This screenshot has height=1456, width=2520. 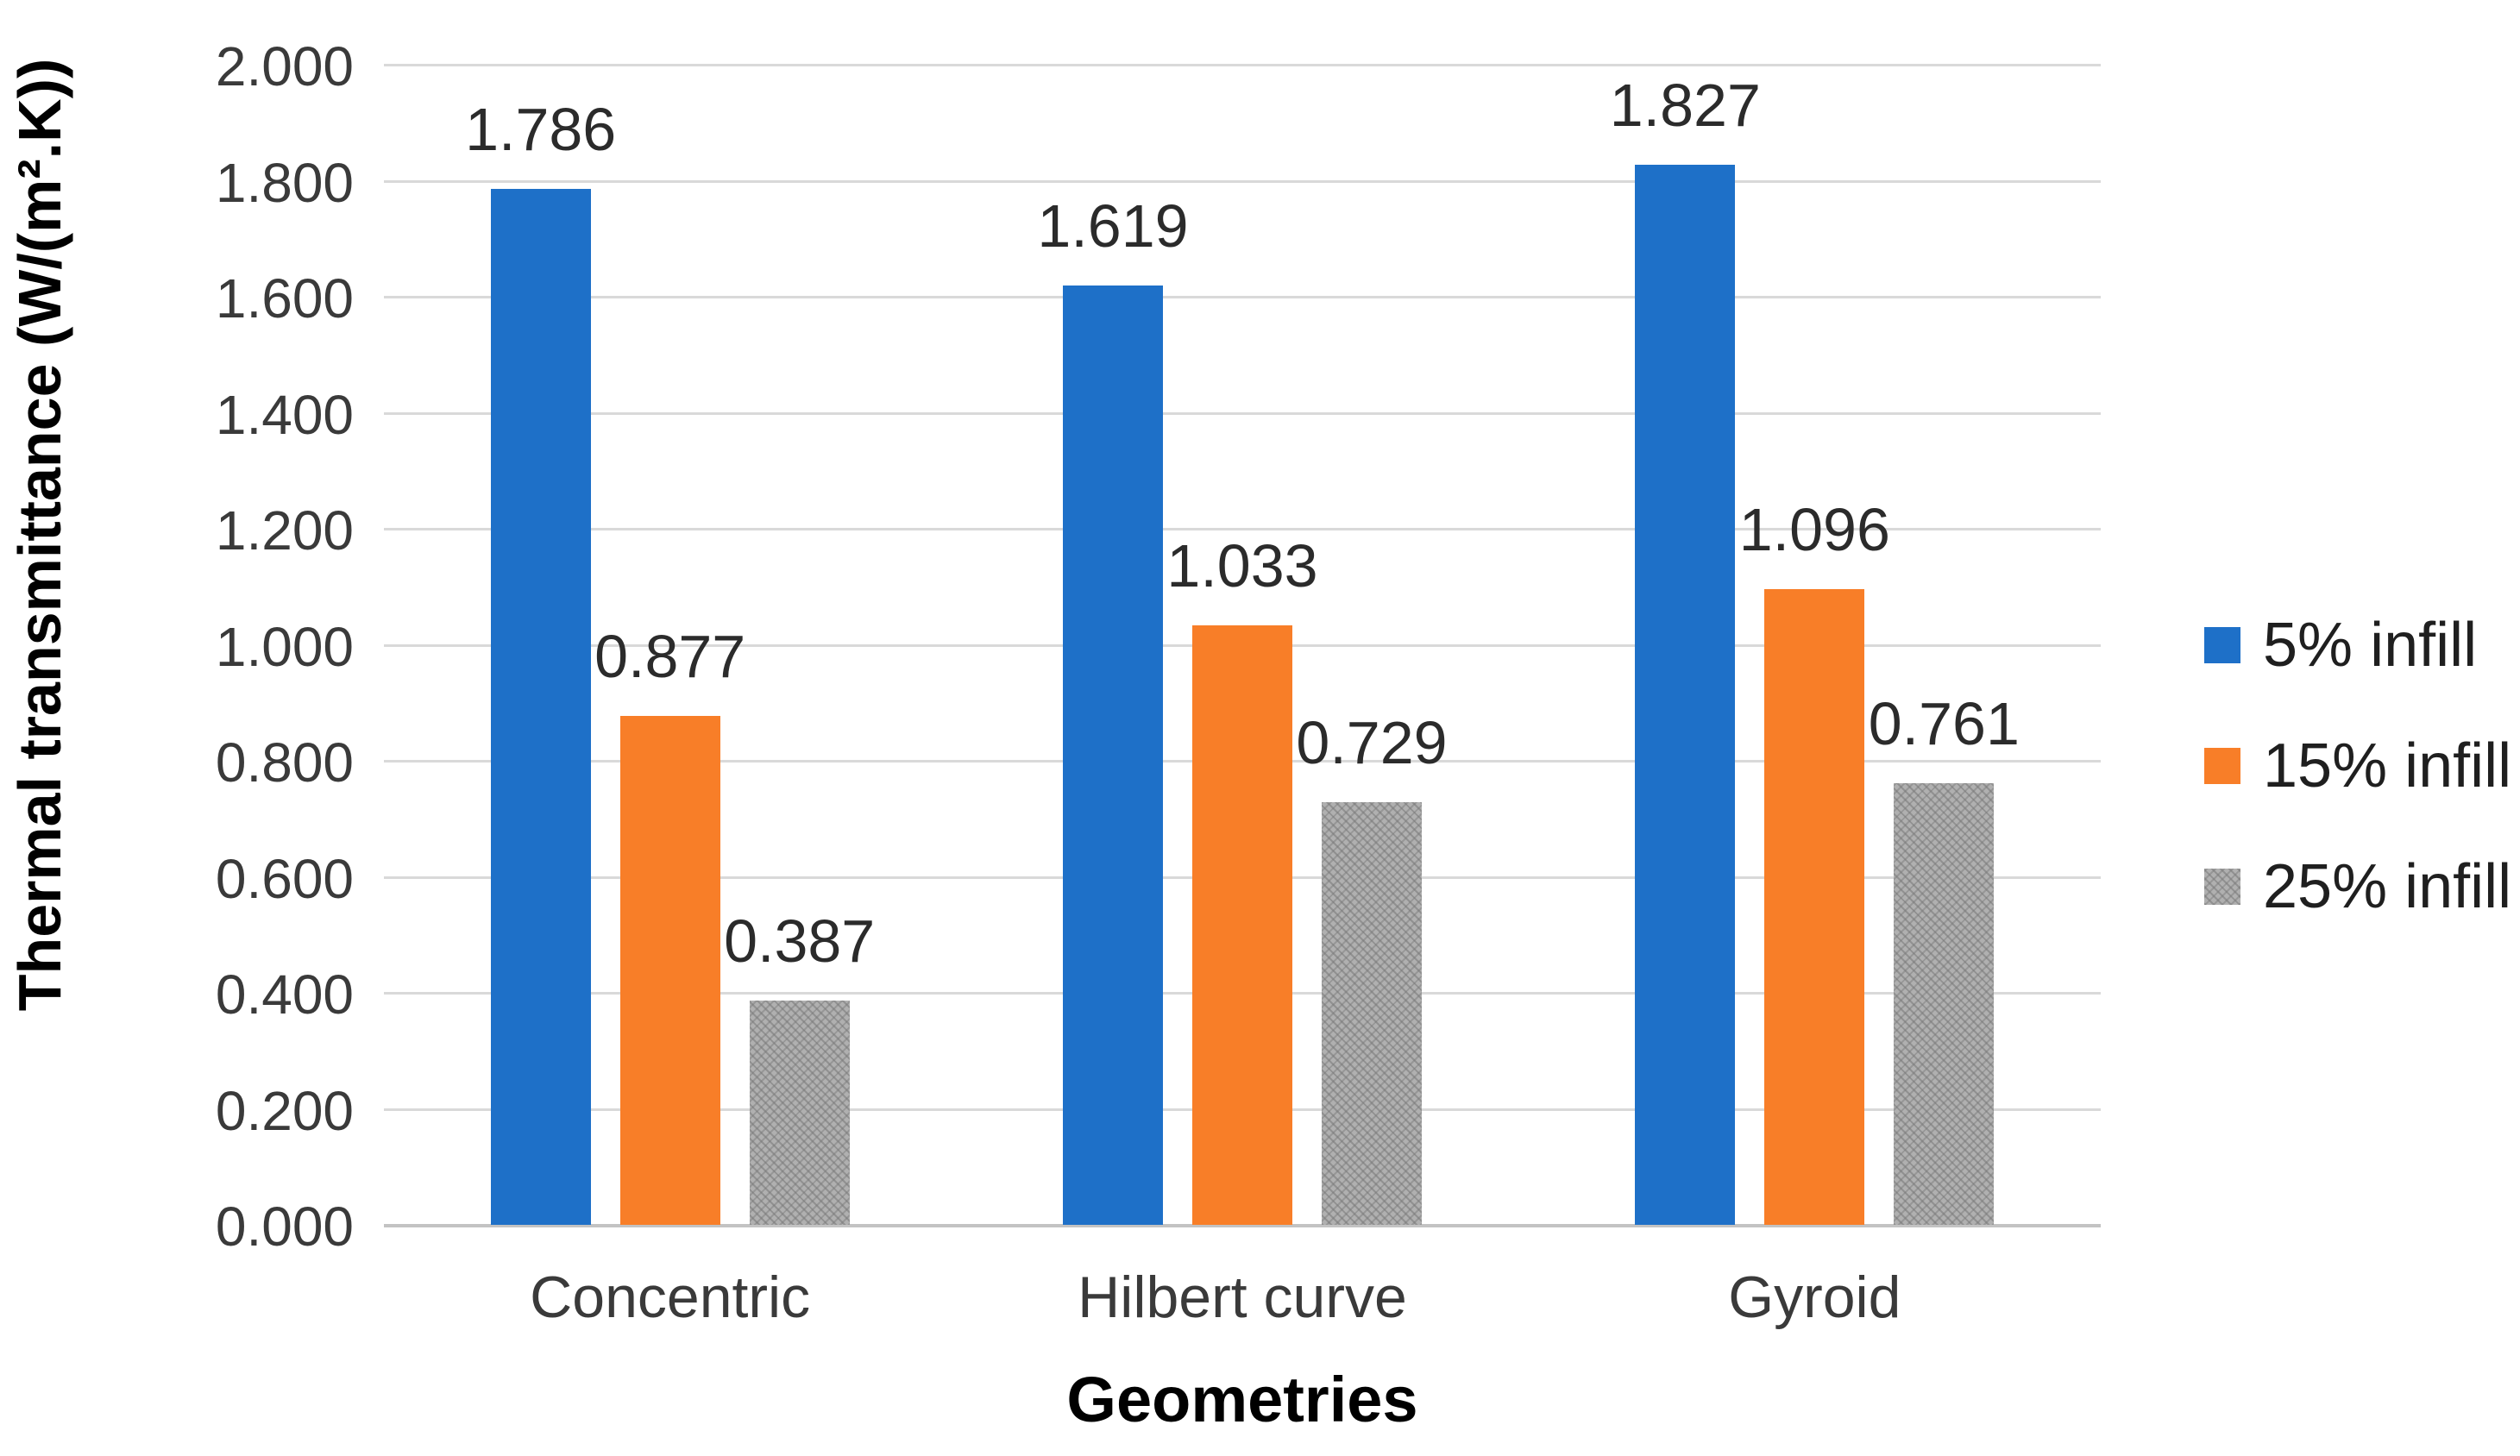 I want to click on legend-label: 15% infill, so click(x=2387, y=766).